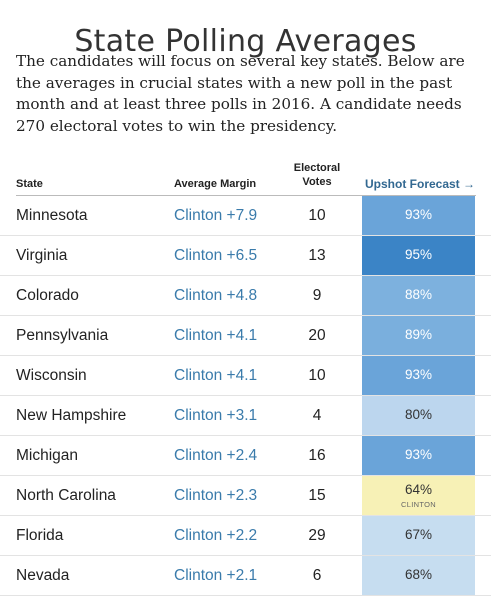 The width and height of the screenshot is (491, 597). I want to click on forecast-percent: 68%, so click(418, 574).